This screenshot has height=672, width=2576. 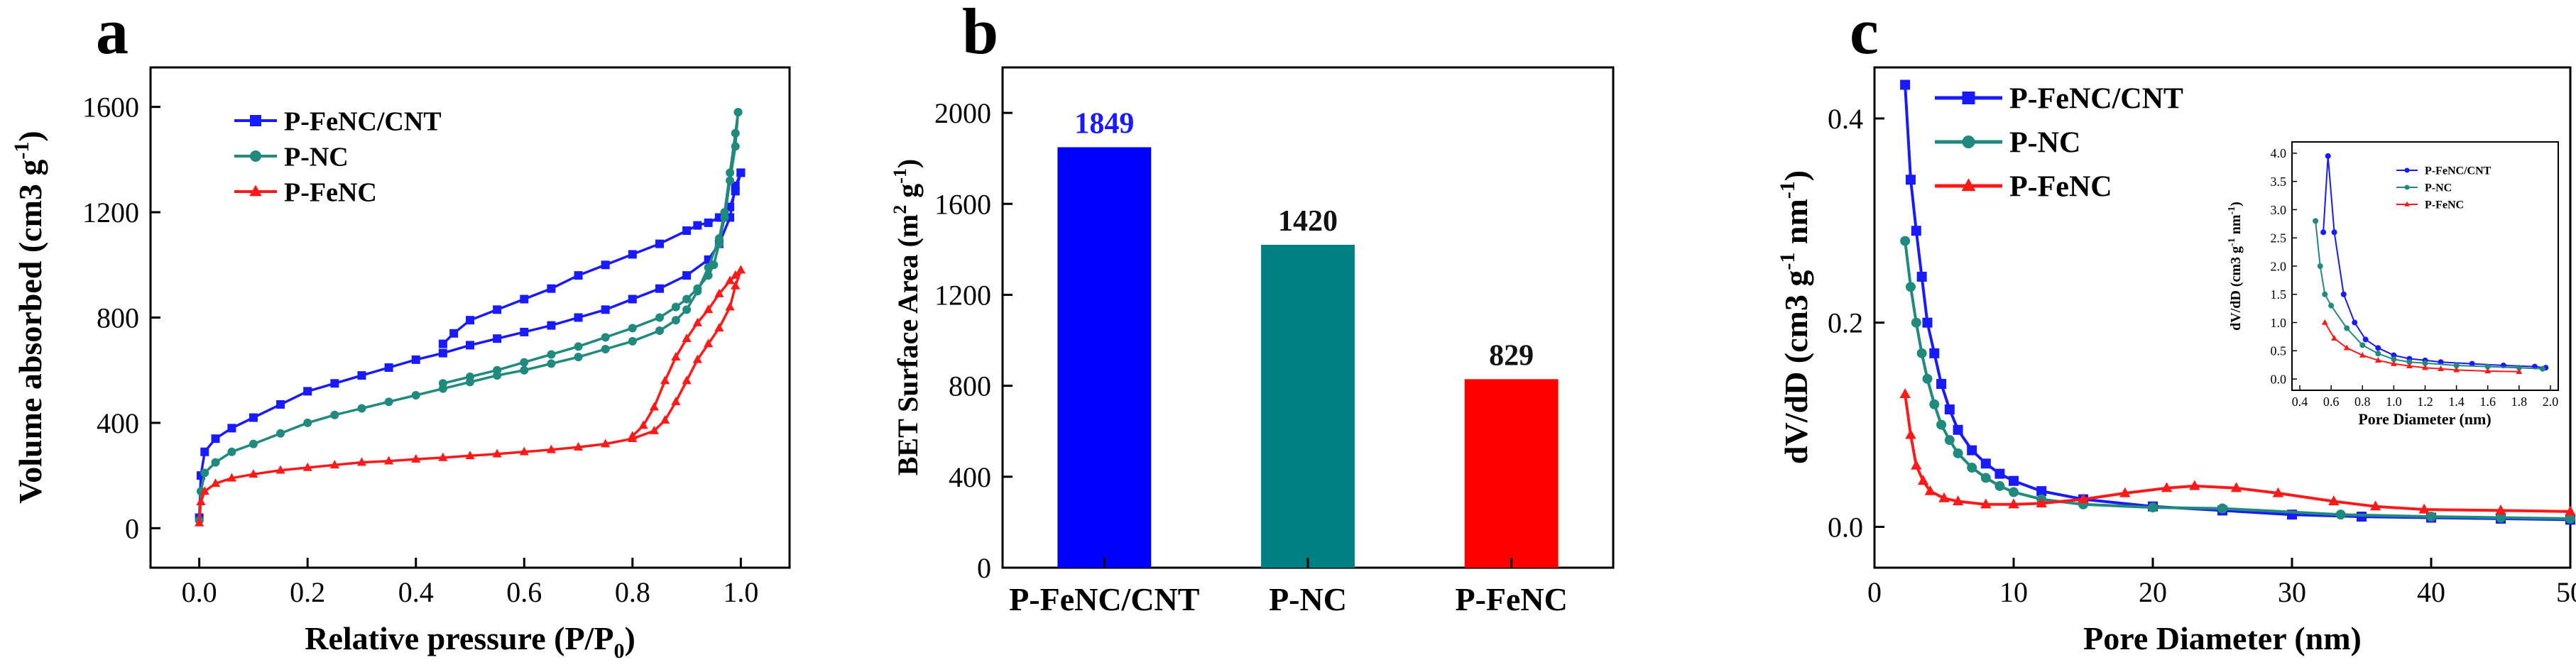 What do you see at coordinates (1288, 587) in the screenshot?
I see `x-categories-b: P-FeNC/CNT P-NC P-FeNC` at bounding box center [1288, 587].